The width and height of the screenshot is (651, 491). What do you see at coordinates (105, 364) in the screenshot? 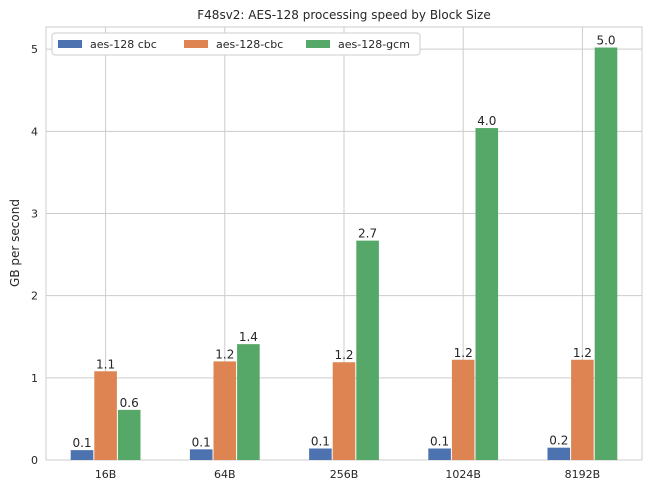
I see `bar-value-label: 1.1` at bounding box center [105, 364].